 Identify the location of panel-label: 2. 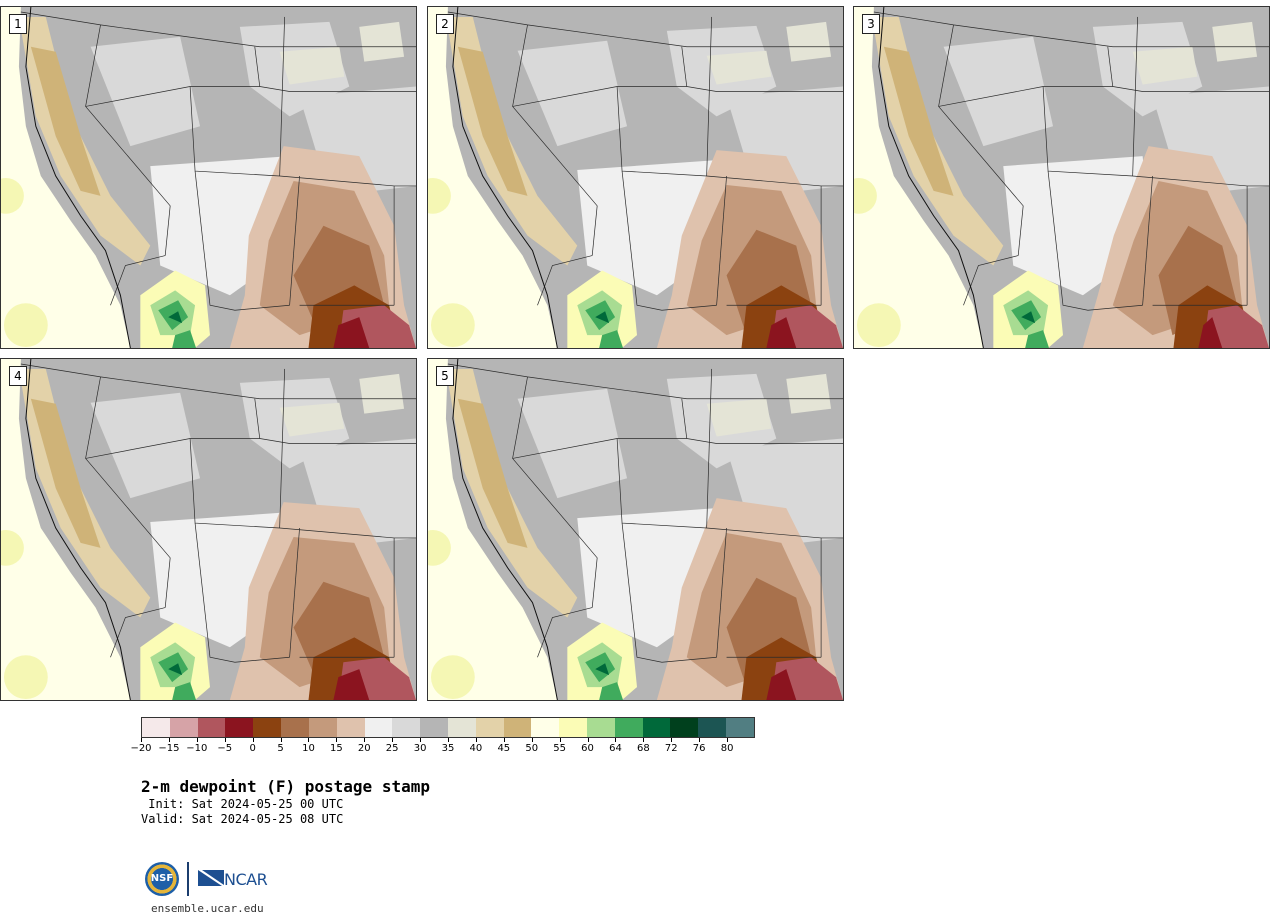
(445, 24).